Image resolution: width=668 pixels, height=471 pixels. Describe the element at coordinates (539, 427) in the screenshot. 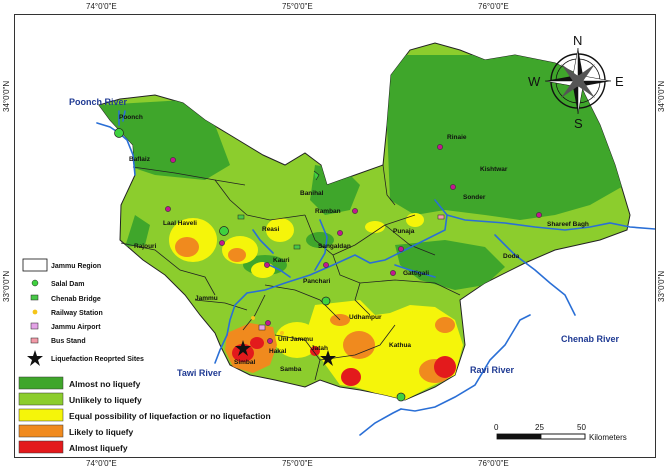

I see `scale-tick-25: 25` at that location.